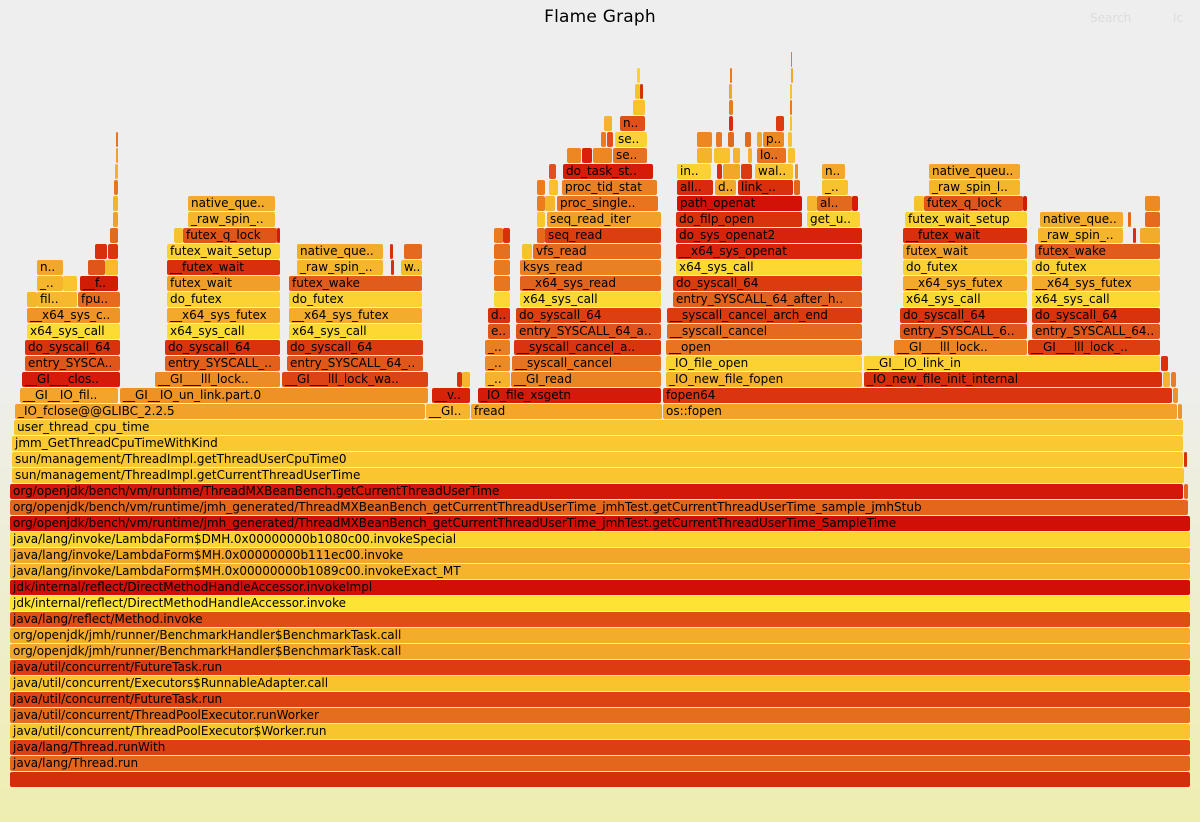 The width and height of the screenshot is (1200, 822). What do you see at coordinates (597, 251) in the screenshot?
I see `flame-frame: vfs_read` at bounding box center [597, 251].